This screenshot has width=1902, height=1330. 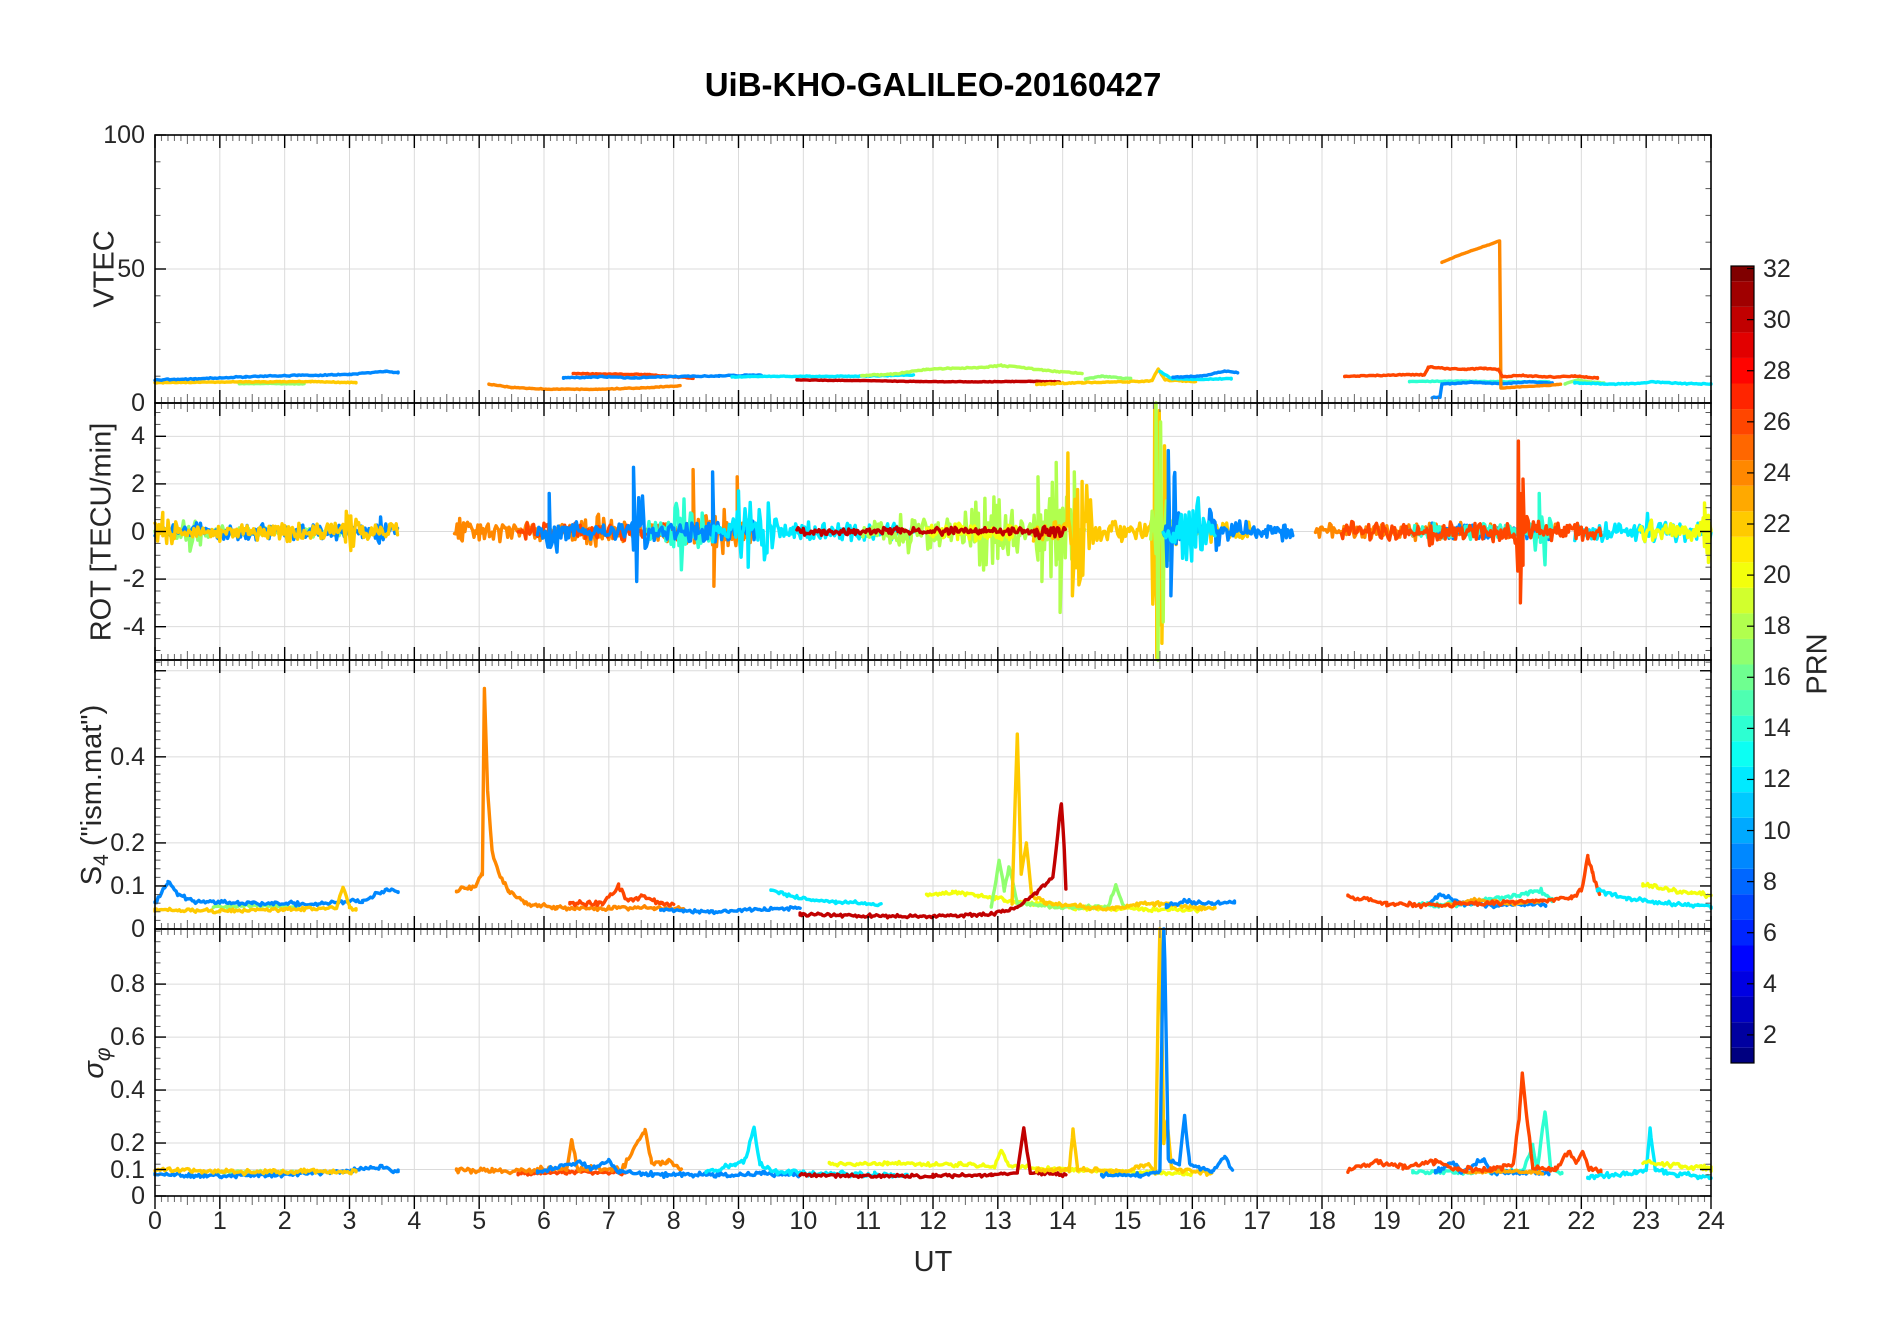 What do you see at coordinates (1777, 575) in the screenshot?
I see `cbtick-label-20: 20` at bounding box center [1777, 575].